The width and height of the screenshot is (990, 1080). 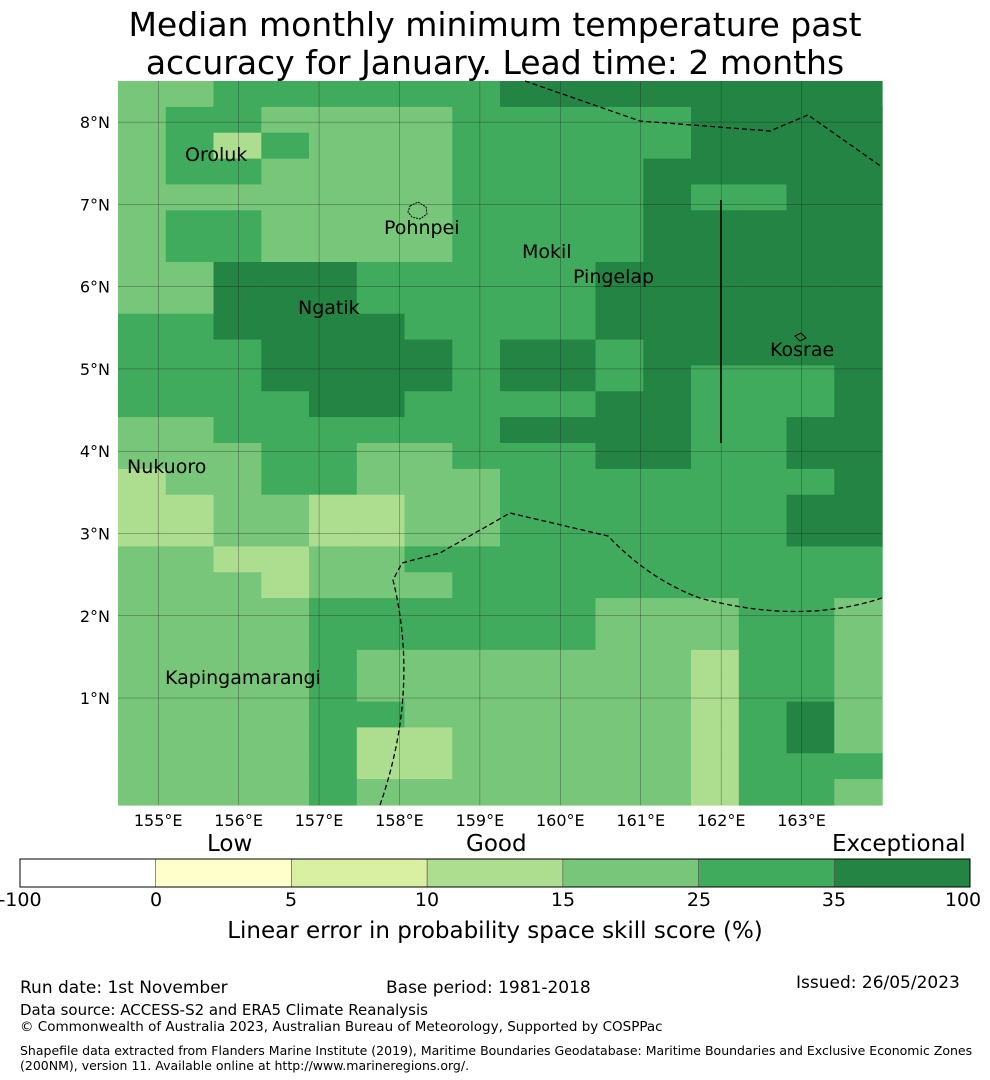 I want to click on x-tick-label: 159°E, so click(x=480, y=820).